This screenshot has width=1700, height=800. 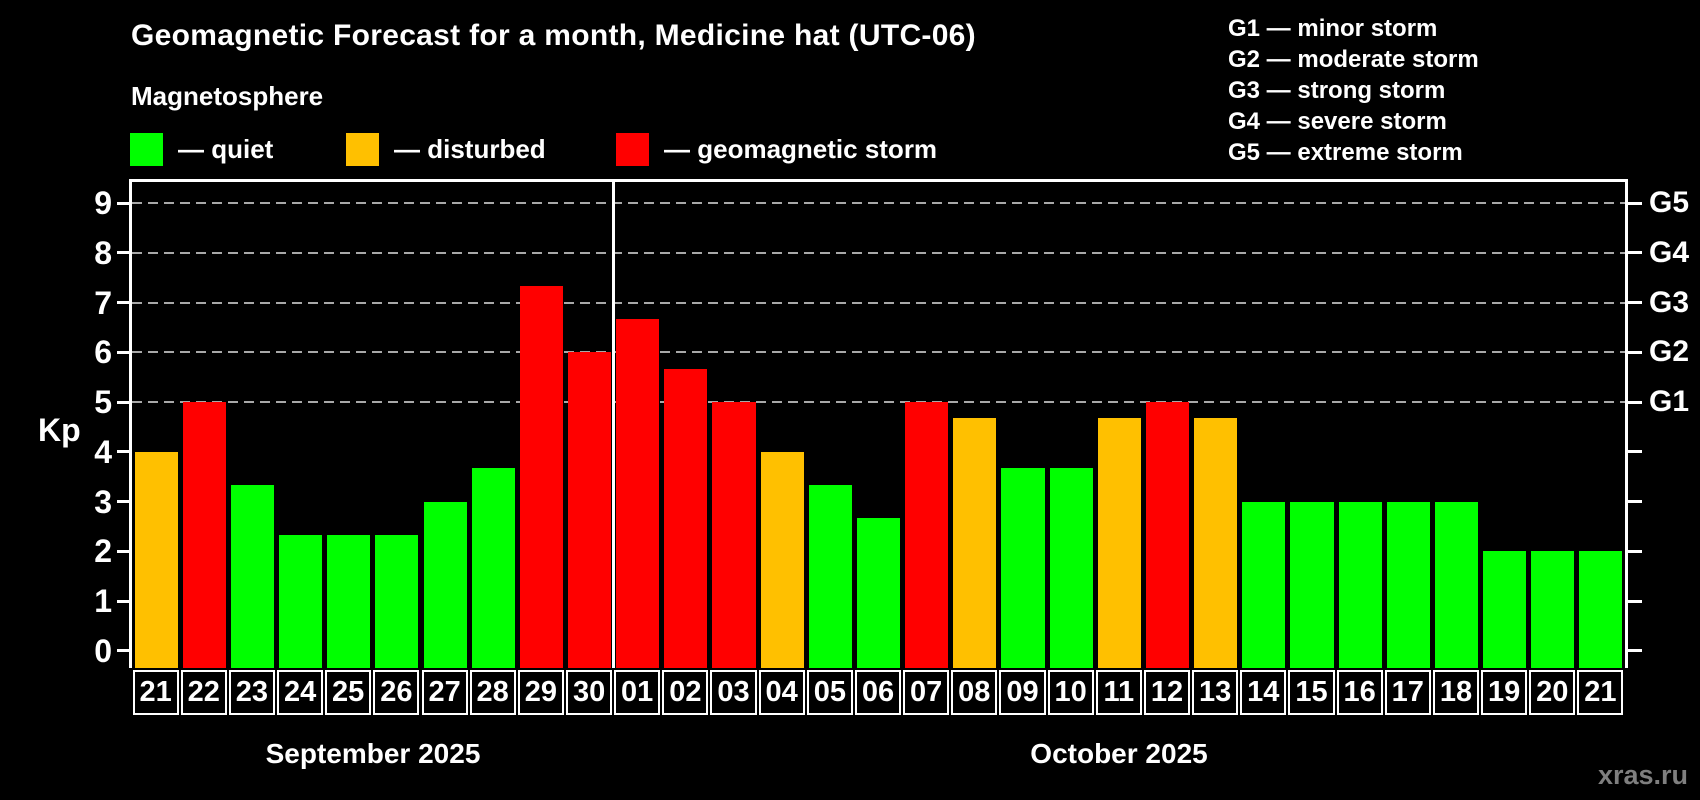 I want to click on day-cell-22: 22, so click(x=203, y=692).